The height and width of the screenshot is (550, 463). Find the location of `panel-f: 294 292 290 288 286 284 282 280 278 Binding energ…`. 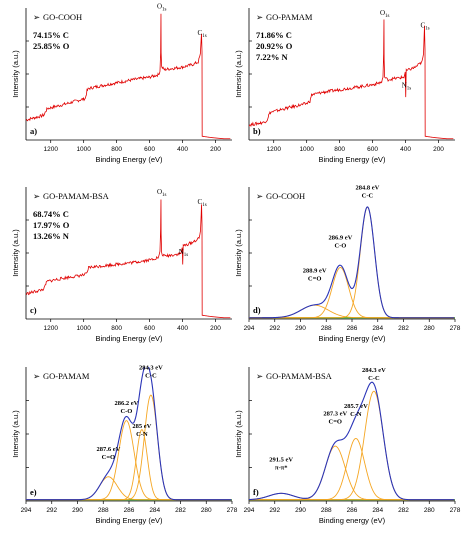

panel-f: 294 292 290 288 286 284 282 280 278 Binding energ… is located at coordinates (347, 446).